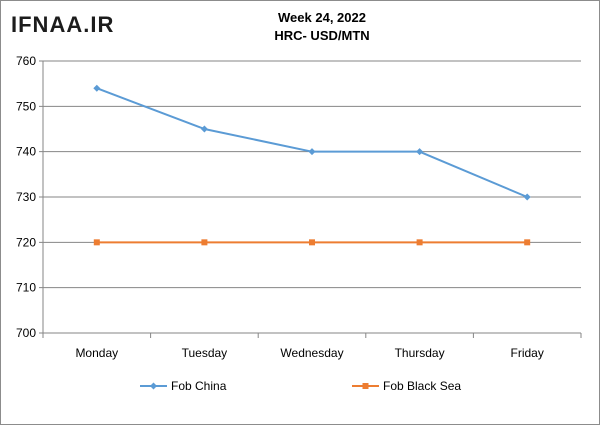 This screenshot has width=600, height=425. I want to click on legend-item: Fob Black Sea, so click(406, 386).